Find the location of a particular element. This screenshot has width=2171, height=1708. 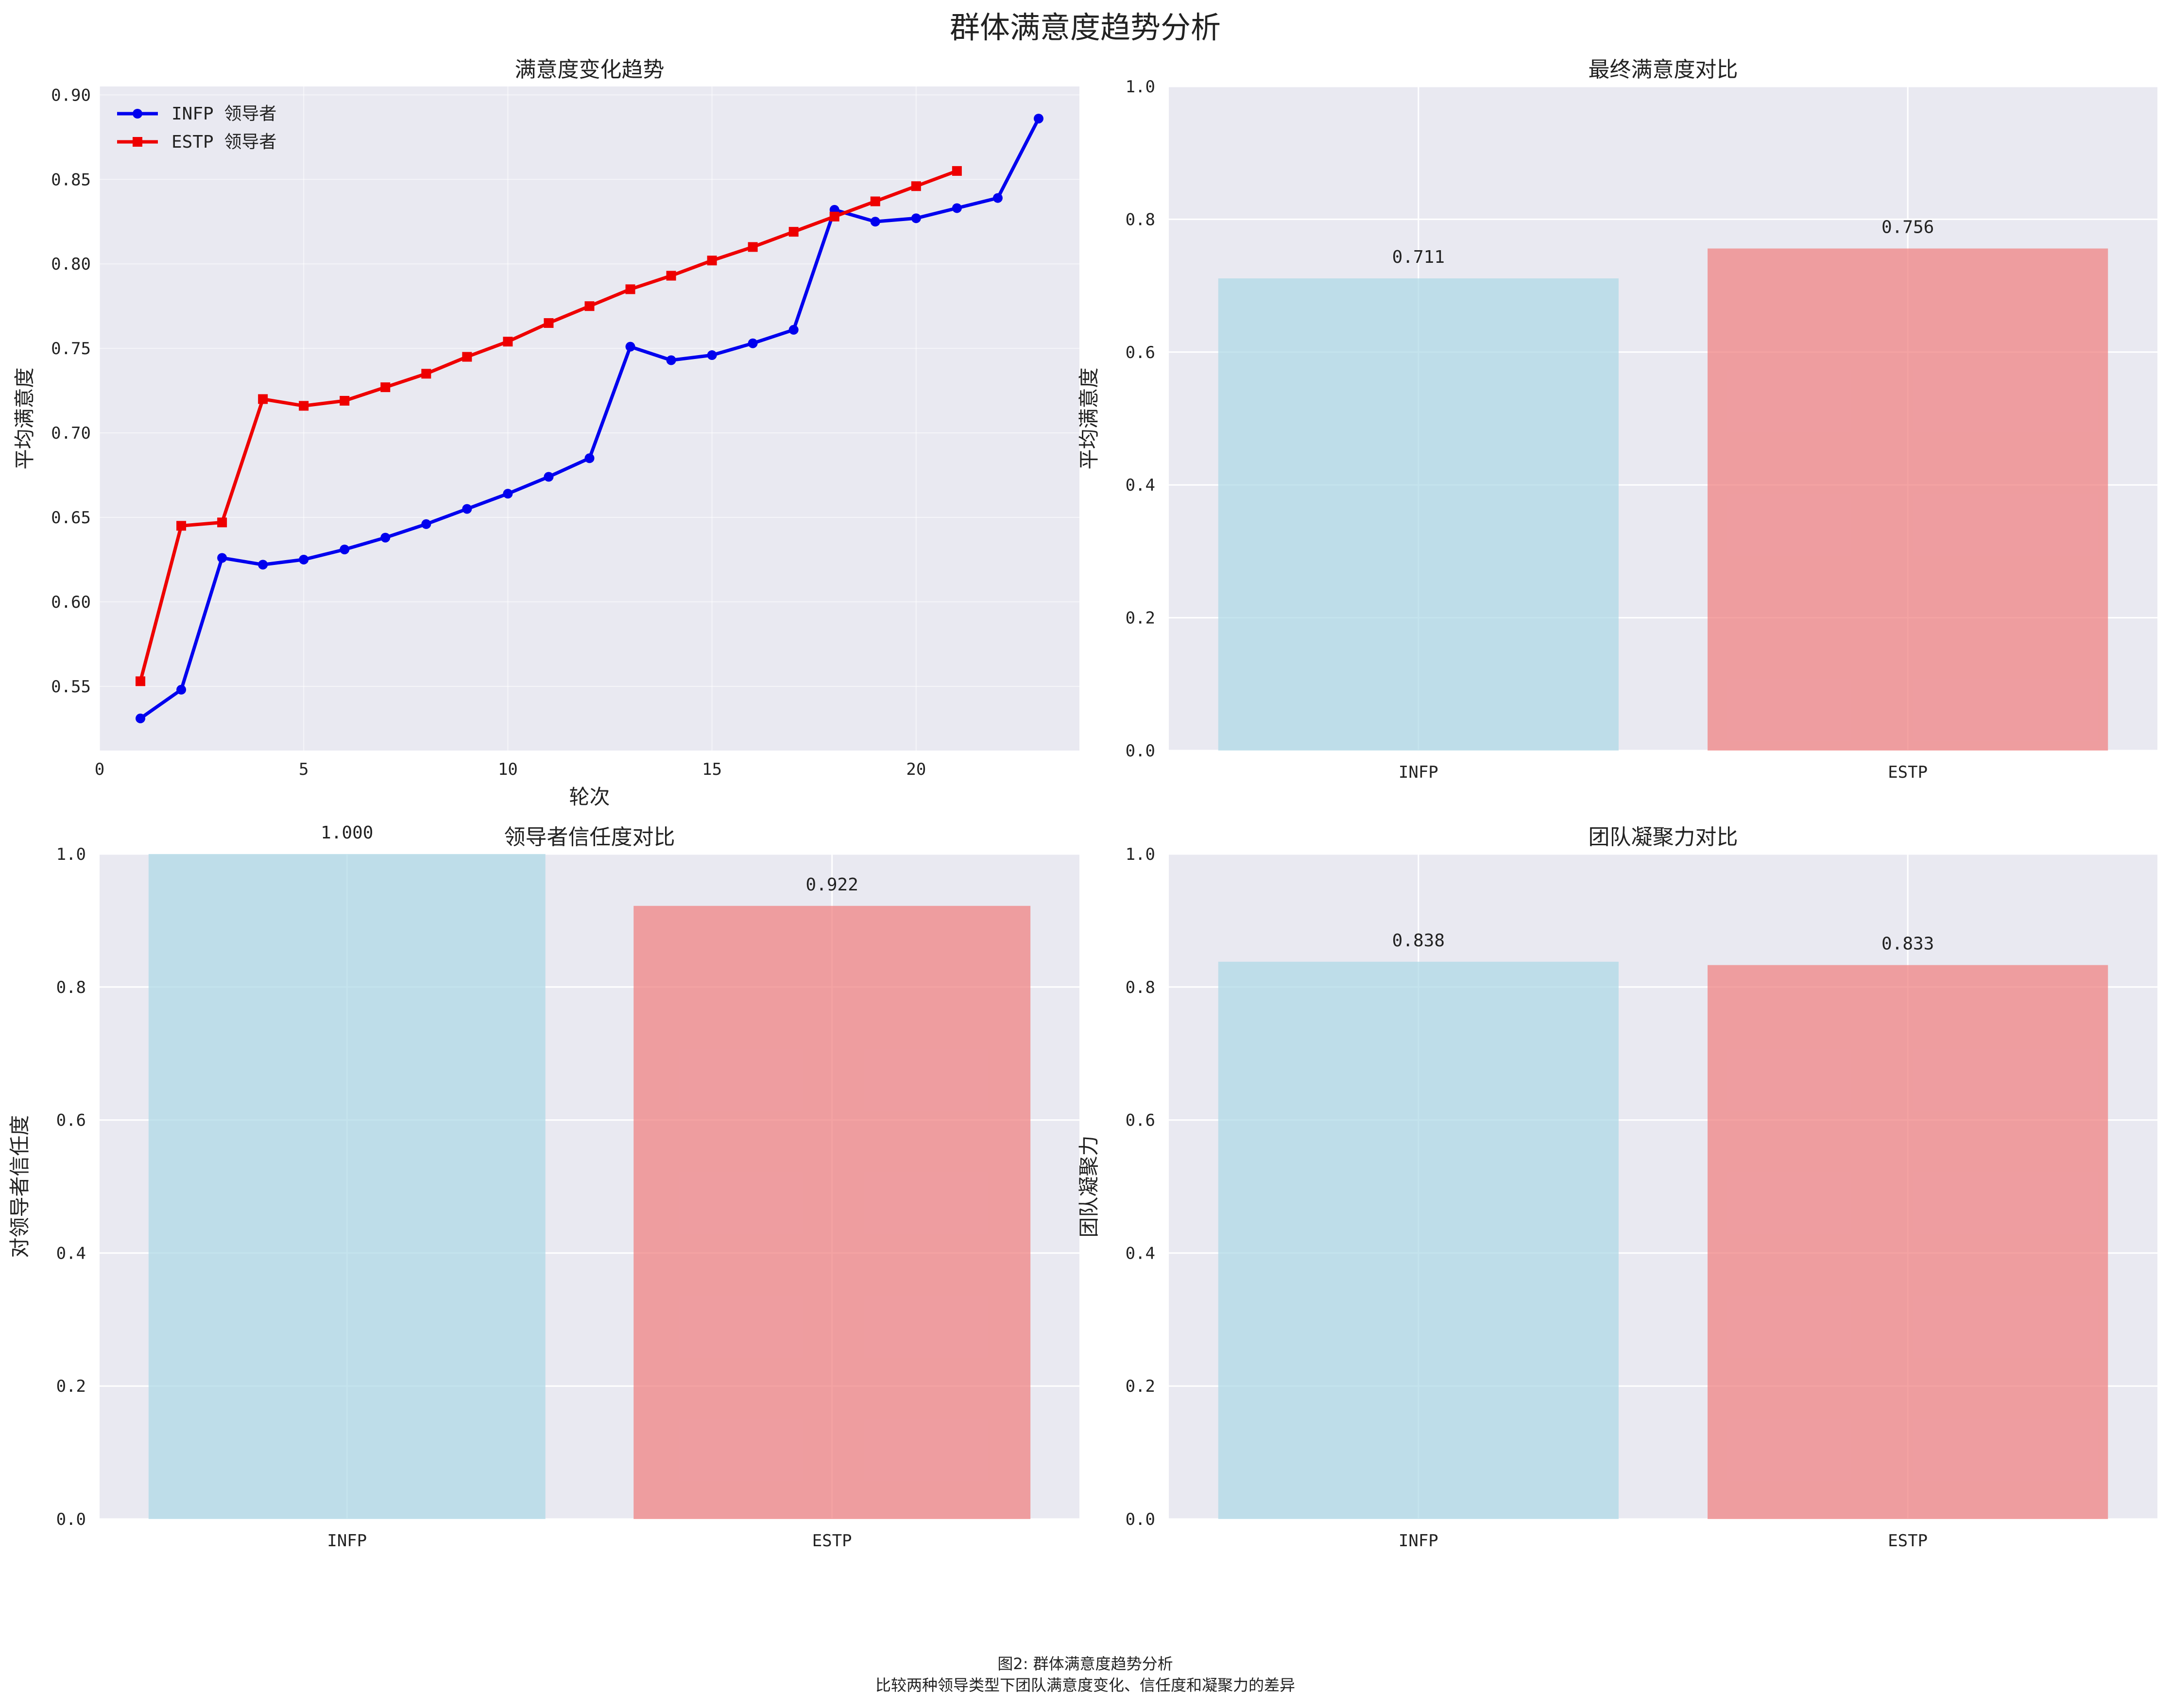

y-tick-label: 0.65 is located at coordinates (71, 518).